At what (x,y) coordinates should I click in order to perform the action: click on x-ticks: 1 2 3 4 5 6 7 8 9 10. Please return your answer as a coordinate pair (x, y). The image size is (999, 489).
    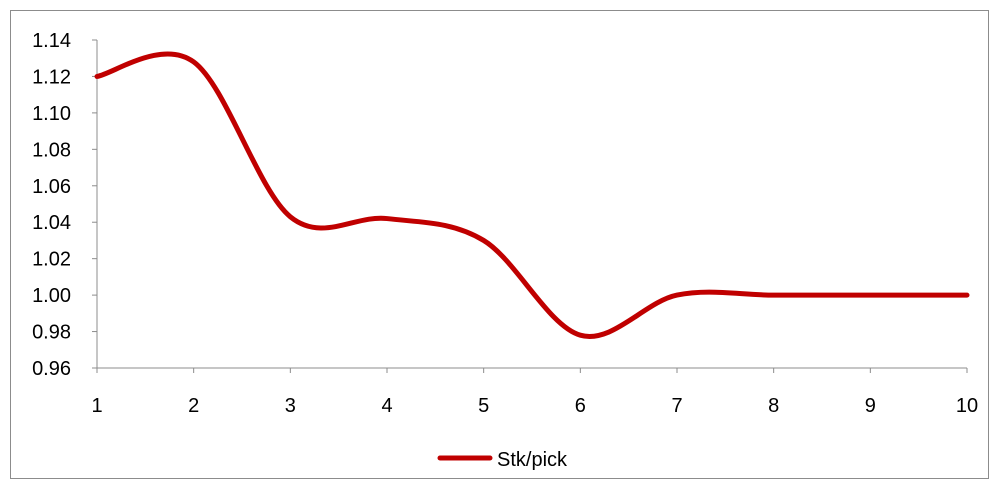
    Looking at the image, I should click on (534, 392).